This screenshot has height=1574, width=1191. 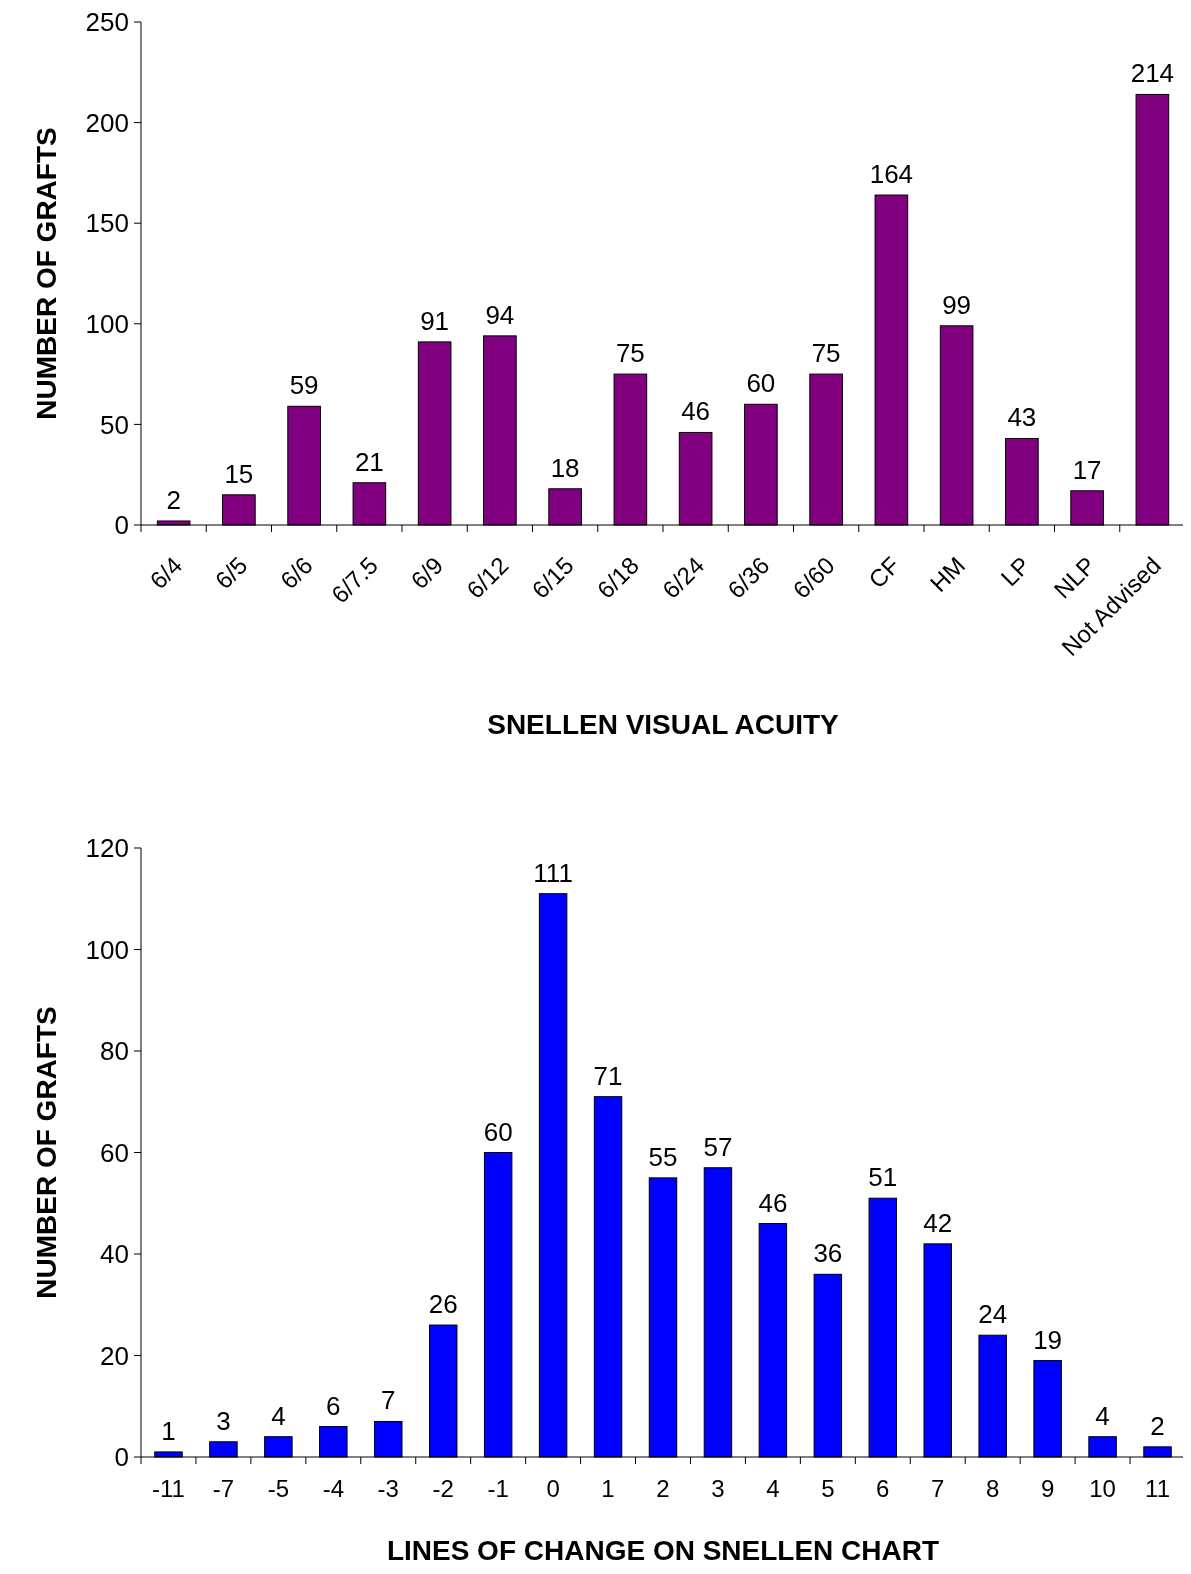 I want to click on y-tick-label: 20, so click(x=114, y=1355).